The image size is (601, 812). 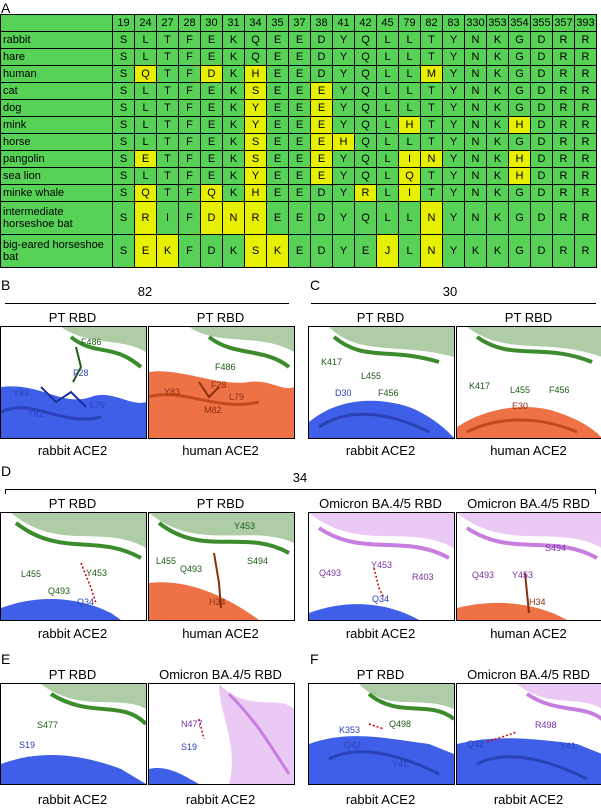 What do you see at coordinates (520, 406) in the screenshot?
I see `c-right-res-3: E30` at bounding box center [520, 406].